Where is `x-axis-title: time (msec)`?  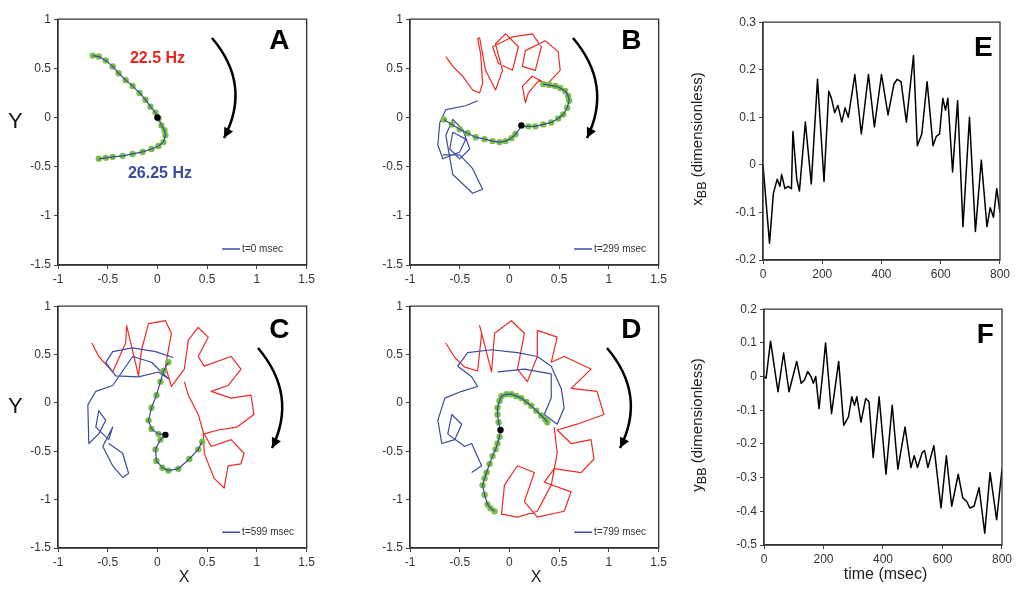
x-axis-title: time (msec) is located at coordinates (885, 574).